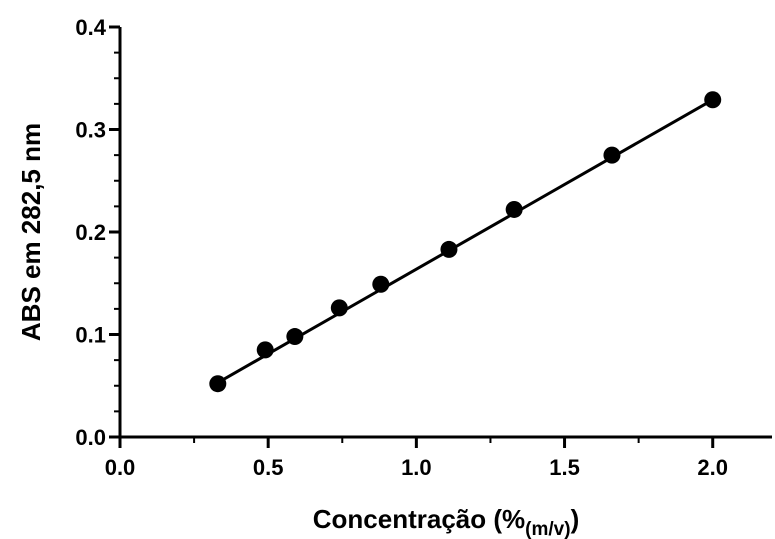  Describe the element at coordinates (90, 27) in the screenshot. I see `y-tick-label: 0.4` at that location.